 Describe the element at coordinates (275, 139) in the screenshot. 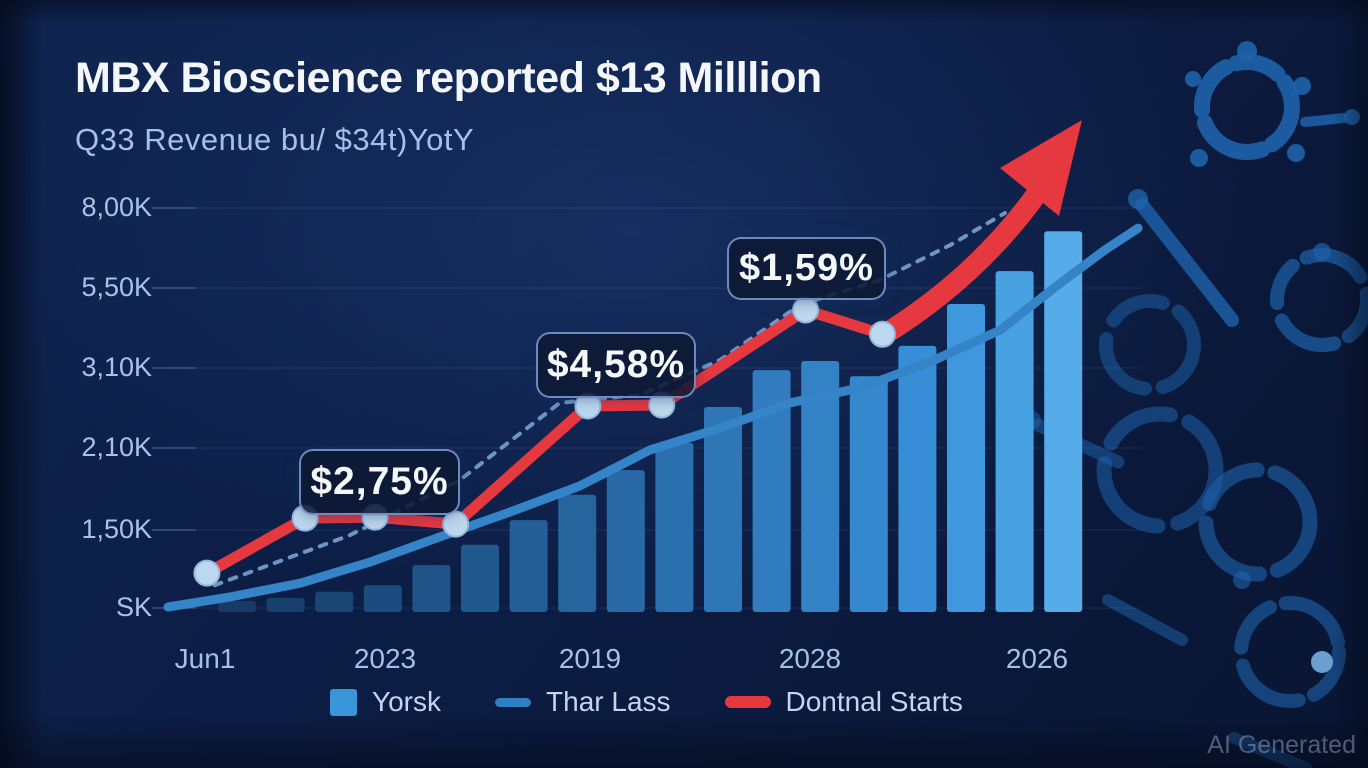

I see `page-subtitle: Q33 Revenue bu/ $34t)YotY` at that location.